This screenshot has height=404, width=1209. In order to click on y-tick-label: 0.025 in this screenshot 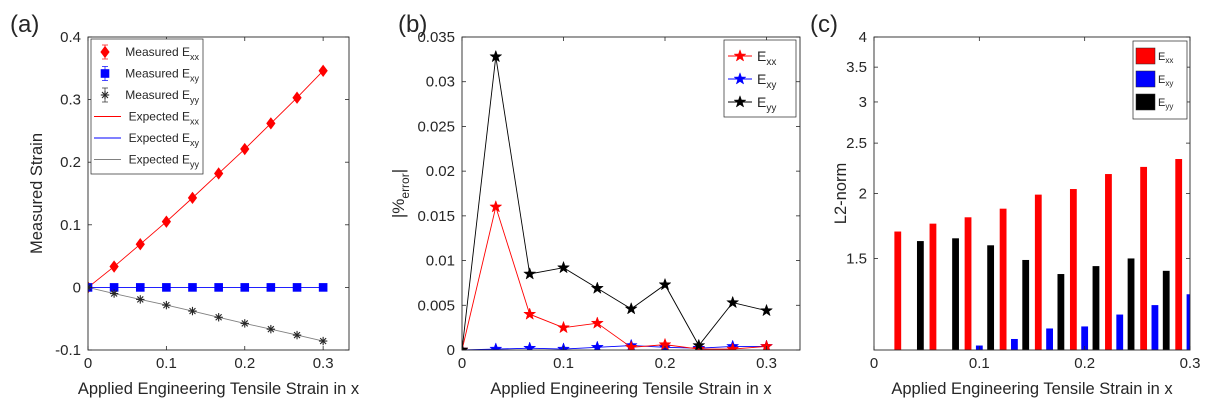, I will do `click(436, 126)`.